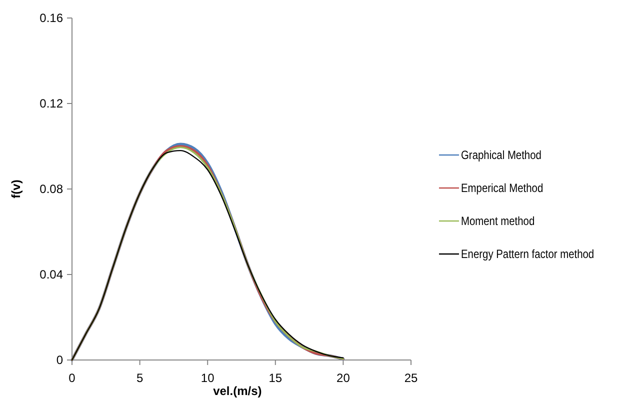 This screenshot has height=403, width=627. What do you see at coordinates (52, 275) in the screenshot?
I see `y-tick-label: 0.04` at bounding box center [52, 275].